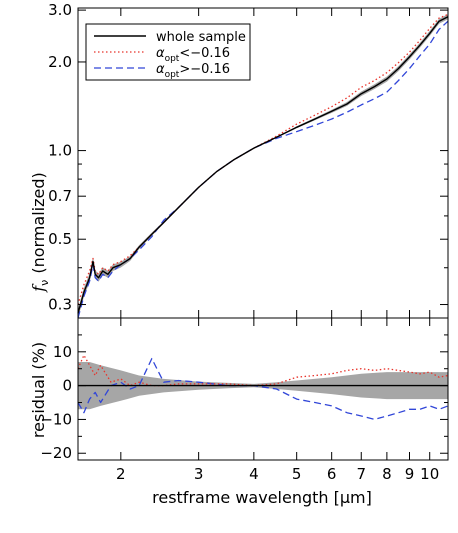  Describe the element at coordinates (60, 62) in the screenshot. I see `top-y-tick-label: 2.0` at that location.